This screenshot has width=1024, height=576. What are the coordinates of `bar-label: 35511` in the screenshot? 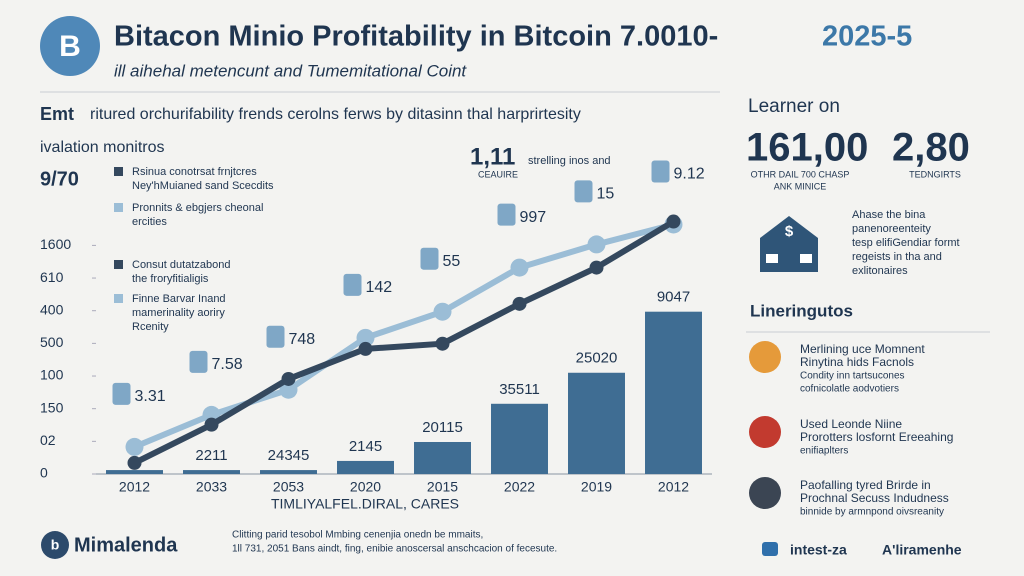 It's located at (519, 389).